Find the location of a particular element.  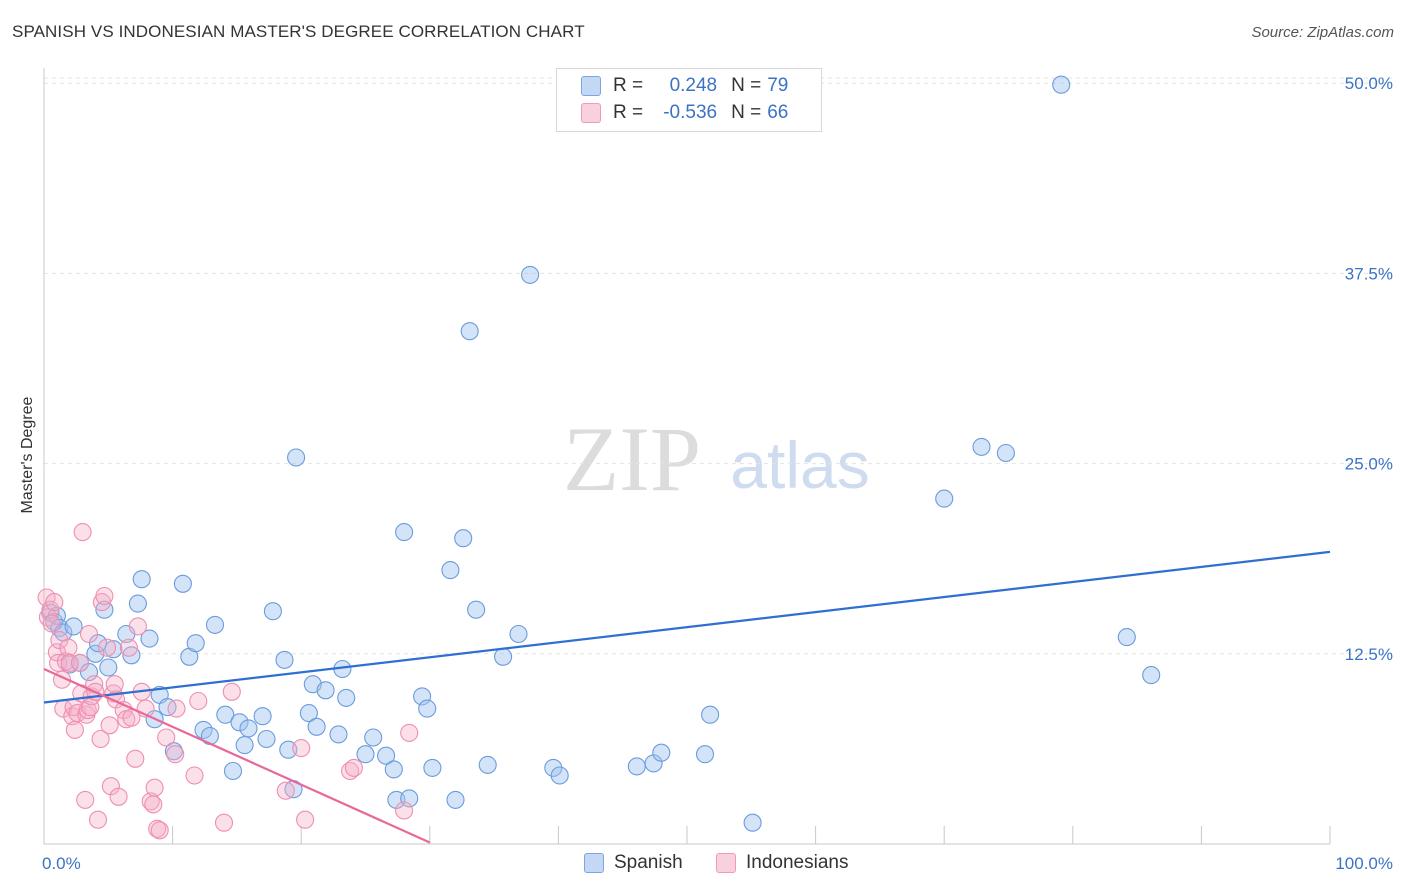

legend-row-indonesians: R = -0.536 N = 66 is located at coordinates (684, 113).